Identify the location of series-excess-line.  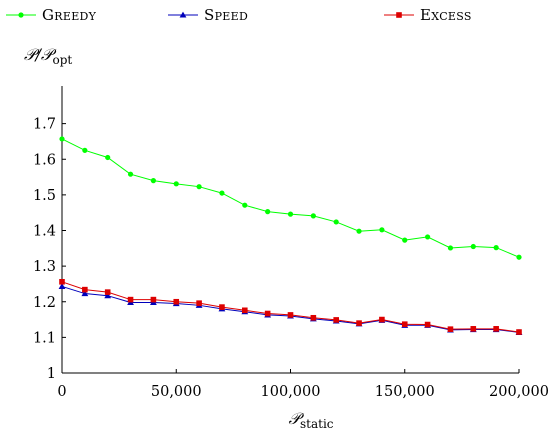
(290, 307).